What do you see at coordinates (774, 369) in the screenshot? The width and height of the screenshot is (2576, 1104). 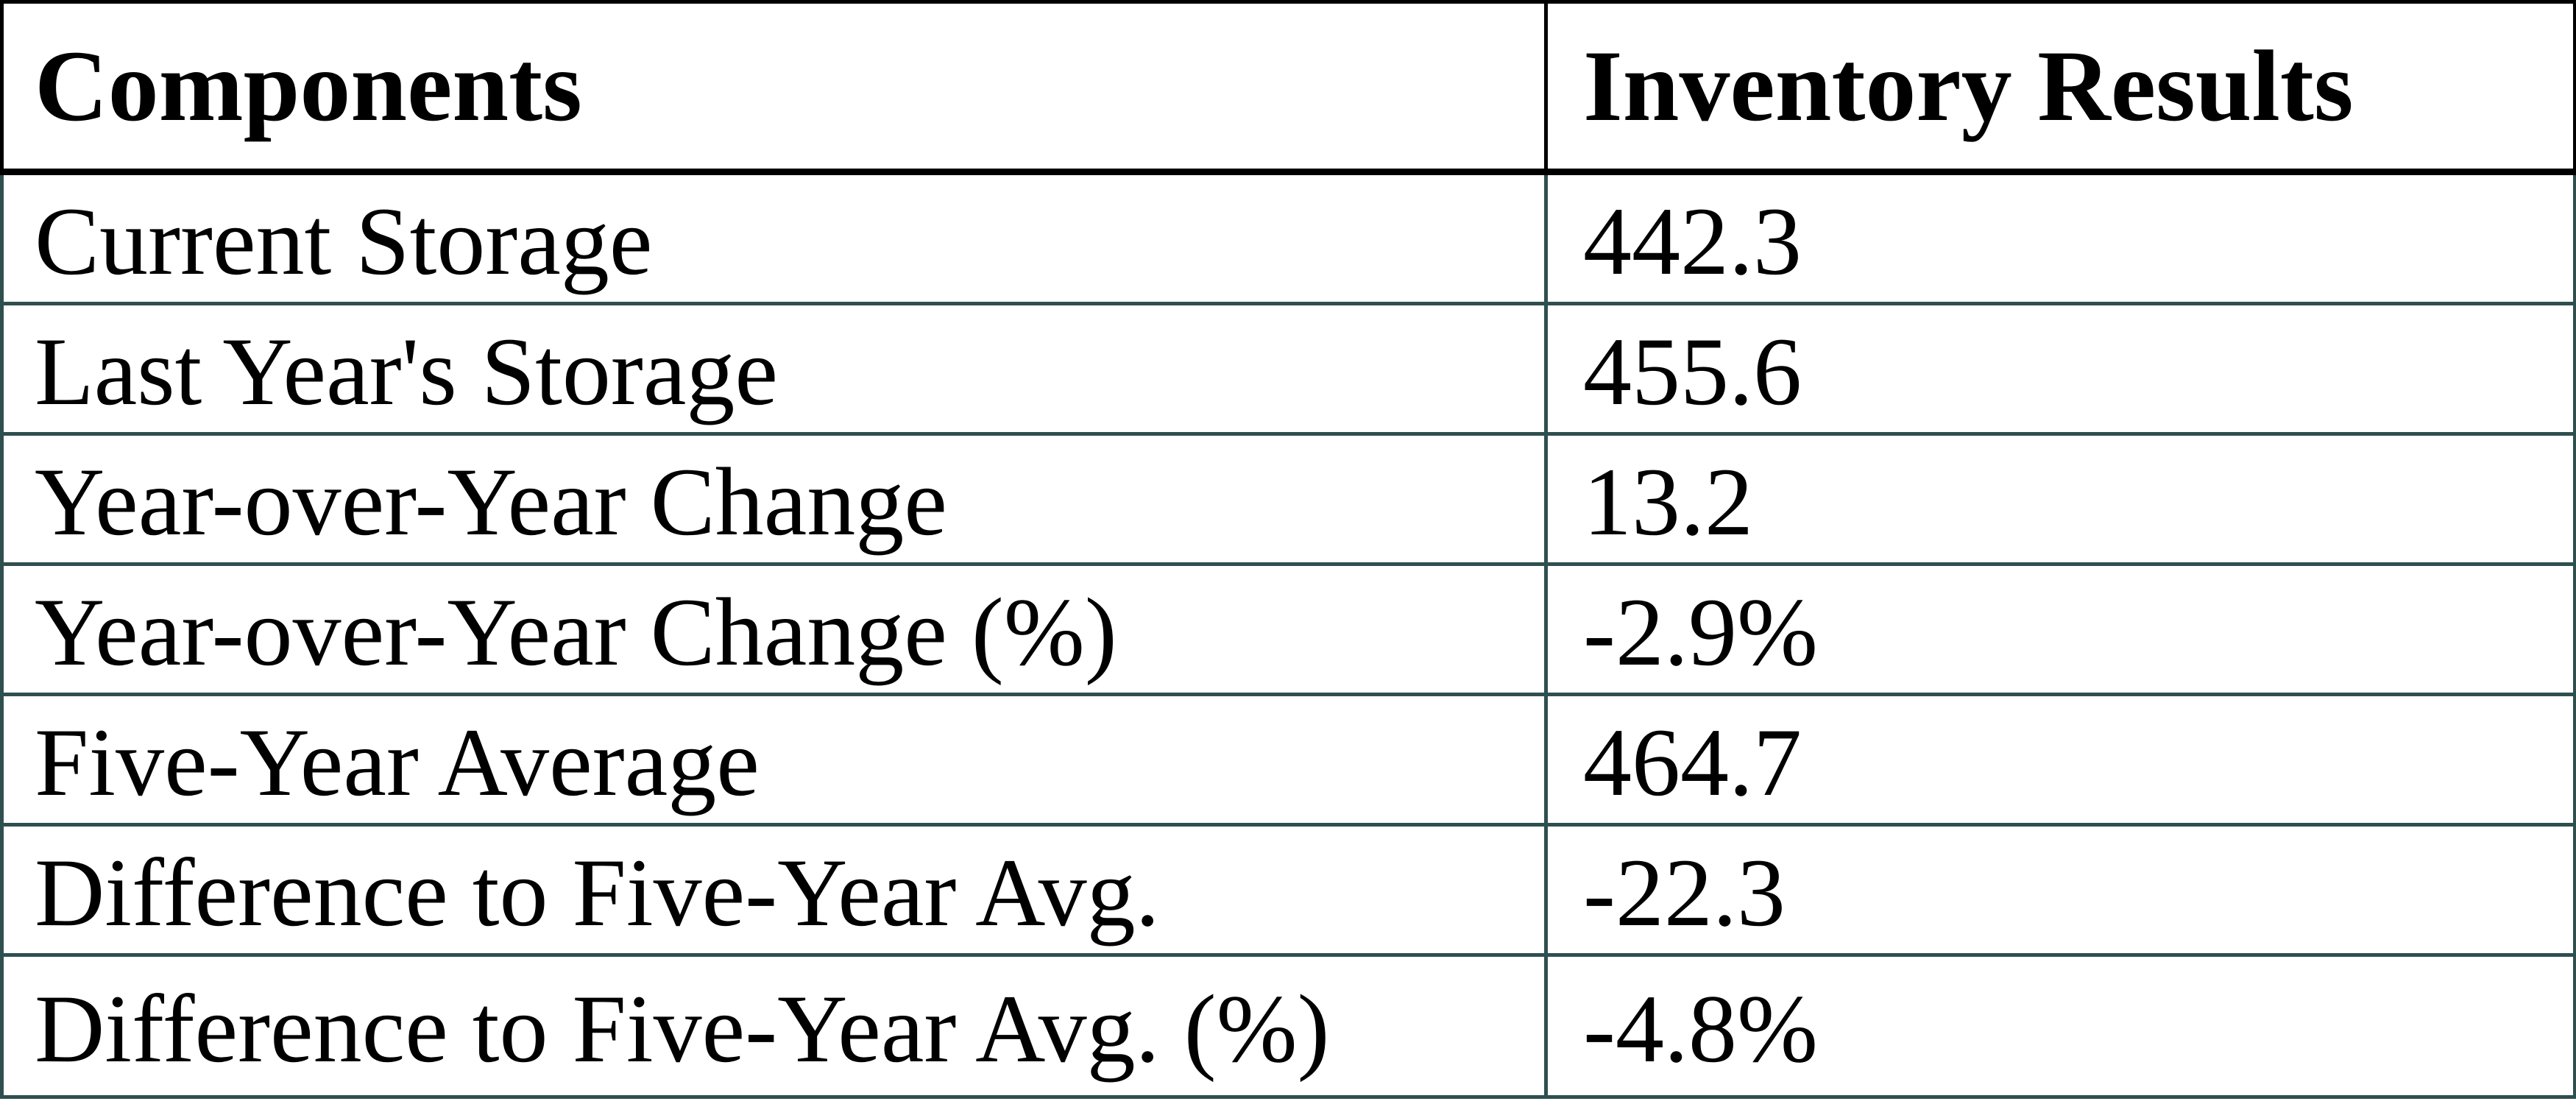 I see `component-label-cell: Last Year's Storage` at bounding box center [774, 369].